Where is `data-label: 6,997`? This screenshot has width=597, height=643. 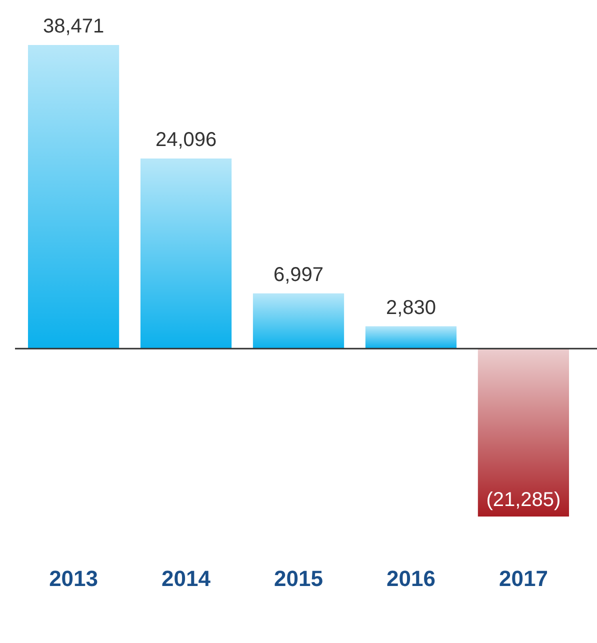
data-label: 6,997 is located at coordinates (298, 275).